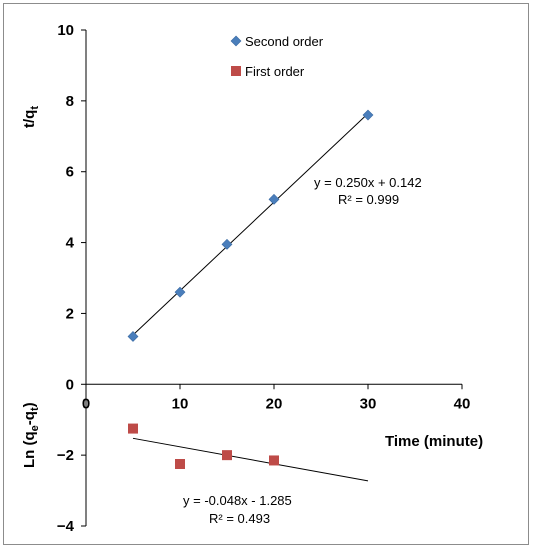 This screenshot has height=550, width=534. What do you see at coordinates (180, 403) in the screenshot?
I see `x-tick-label: 10` at bounding box center [180, 403].